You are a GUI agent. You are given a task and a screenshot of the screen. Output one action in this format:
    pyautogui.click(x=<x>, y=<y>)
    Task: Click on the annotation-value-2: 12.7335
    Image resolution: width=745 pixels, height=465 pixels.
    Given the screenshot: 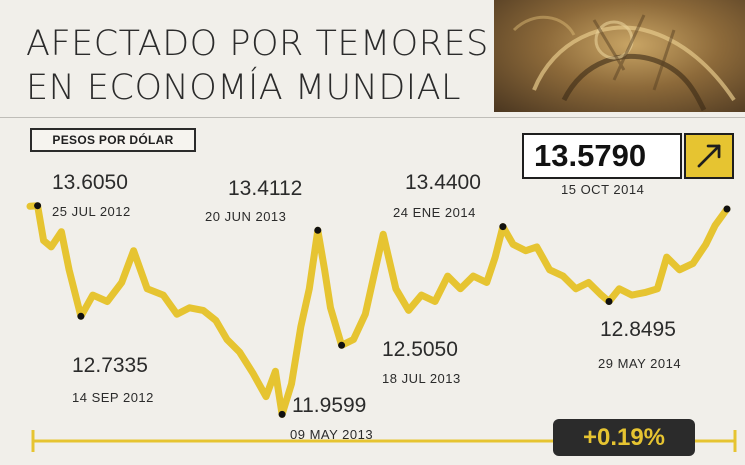 What is the action you would take?
    pyautogui.click(x=110, y=365)
    